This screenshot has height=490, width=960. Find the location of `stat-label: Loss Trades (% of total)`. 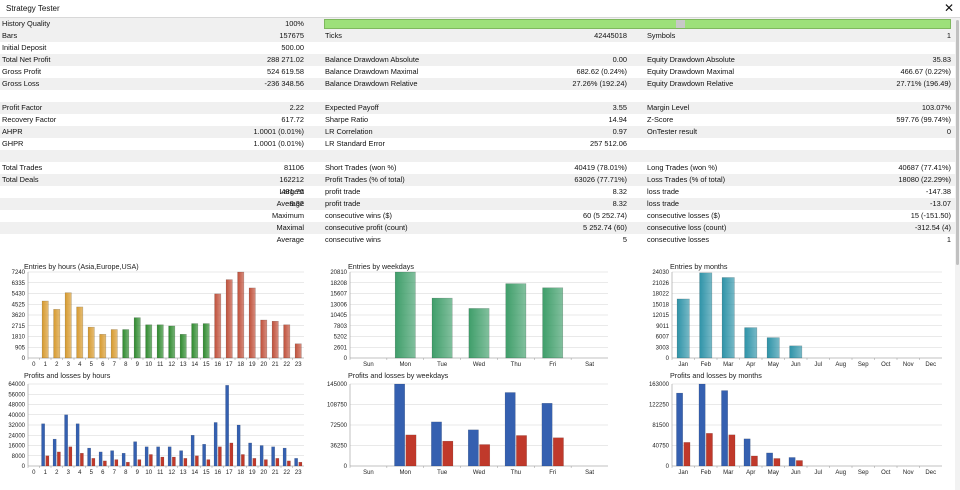

stat-label: Loss Trades (% of total) is located at coordinates (686, 179).